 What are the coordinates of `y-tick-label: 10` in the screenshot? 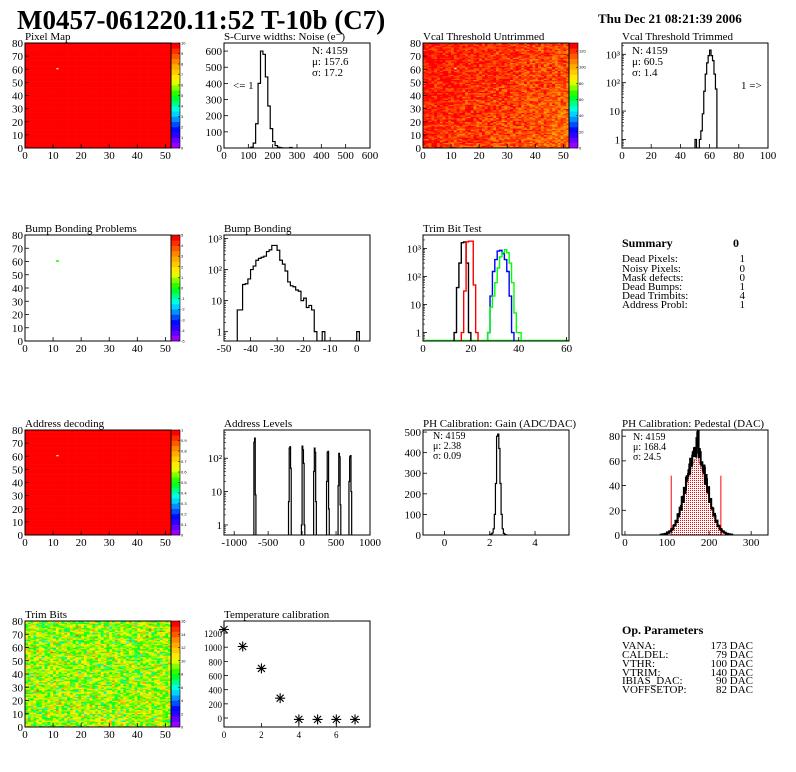 It's located at (18, 136).